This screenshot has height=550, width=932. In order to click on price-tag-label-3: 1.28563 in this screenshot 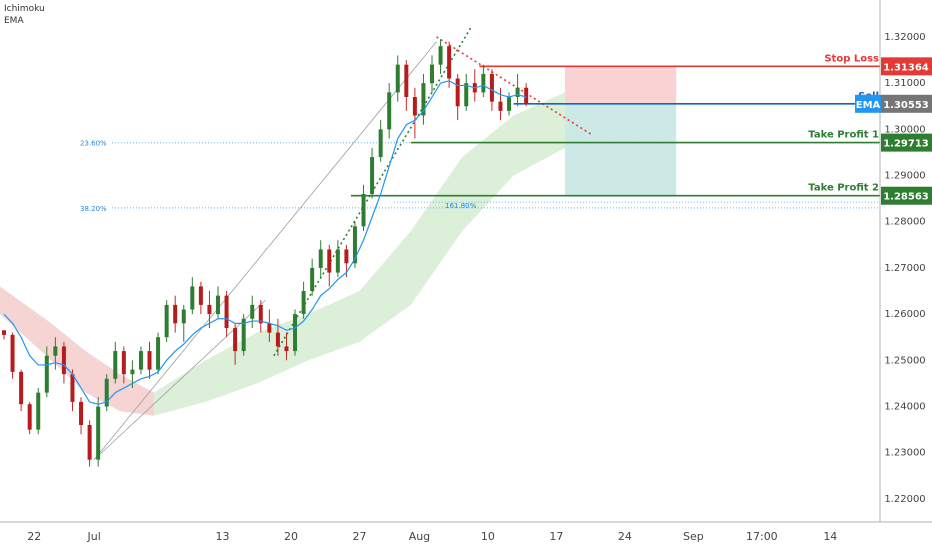, I will do `click(906, 197)`.